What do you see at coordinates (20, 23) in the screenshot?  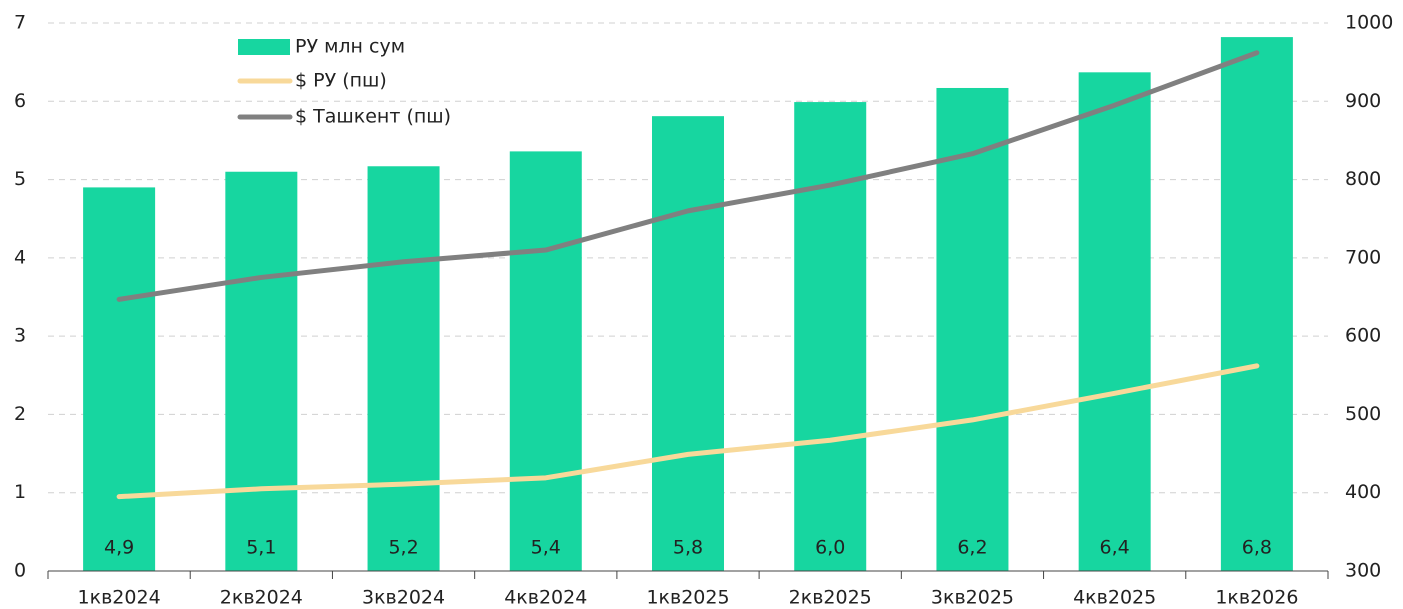 I see `y-tick-label: 7` at bounding box center [20, 23].